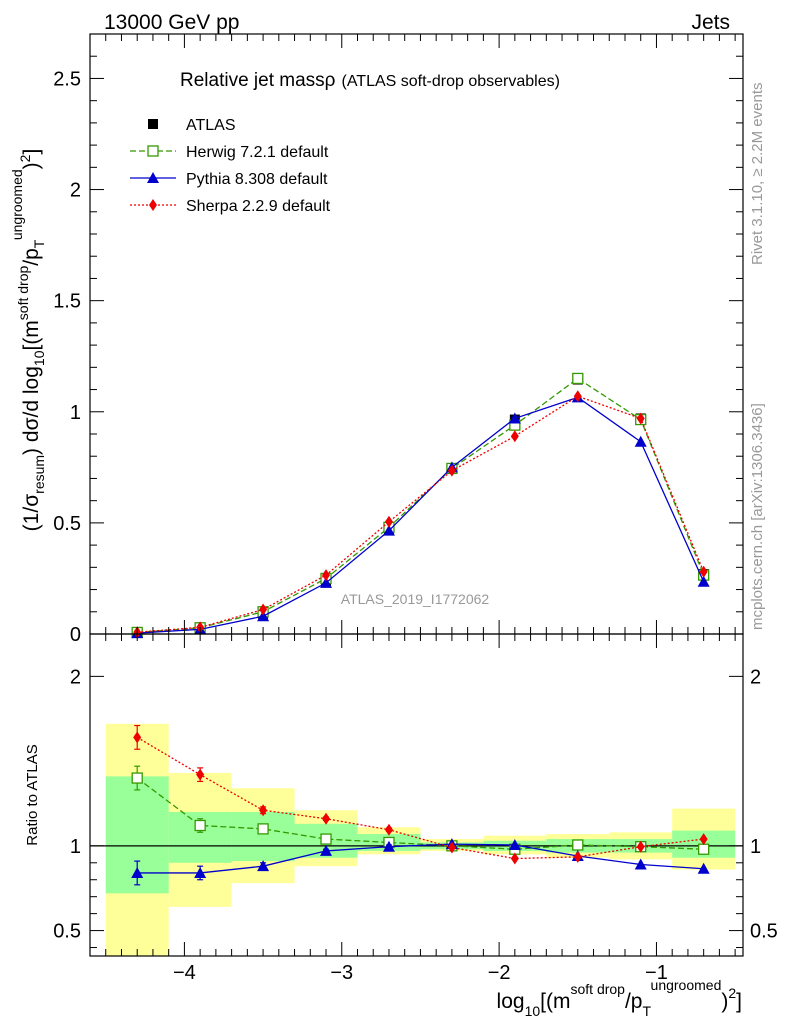 This screenshot has width=786, height=1024. I want to click on watermark-label: ATLAS_2019_I1772062, so click(415, 599).